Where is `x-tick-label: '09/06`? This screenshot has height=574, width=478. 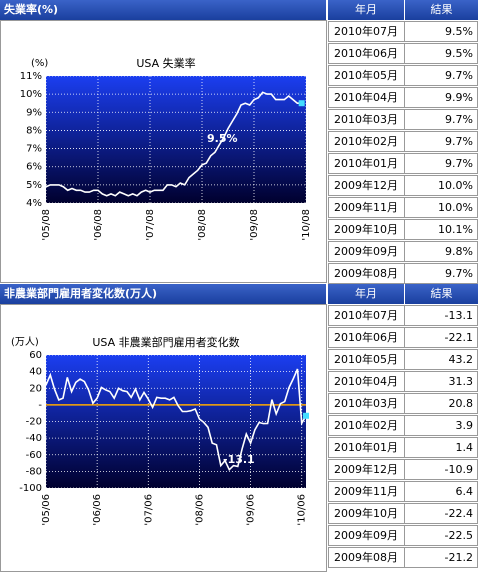 x-tick-label: '09/06 is located at coordinates (251, 510).